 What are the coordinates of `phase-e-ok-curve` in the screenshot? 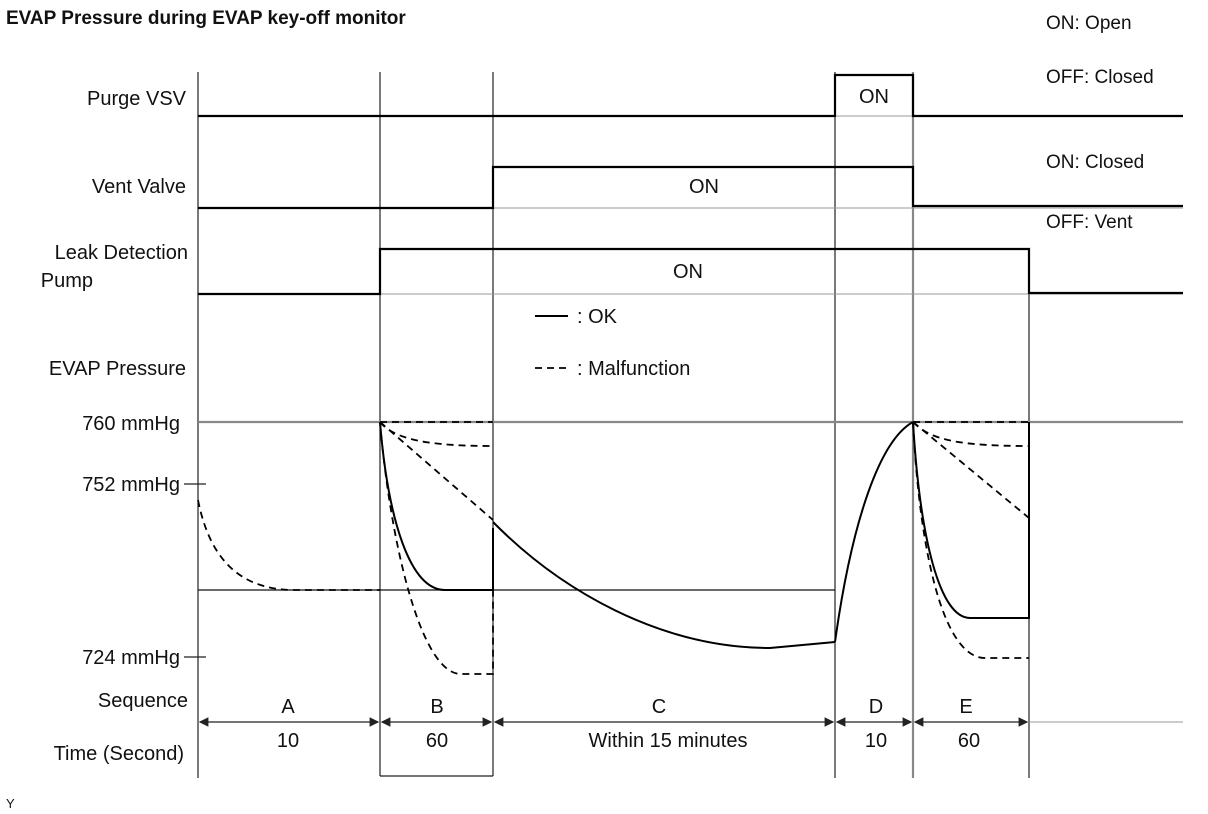 It's located at (971, 520).